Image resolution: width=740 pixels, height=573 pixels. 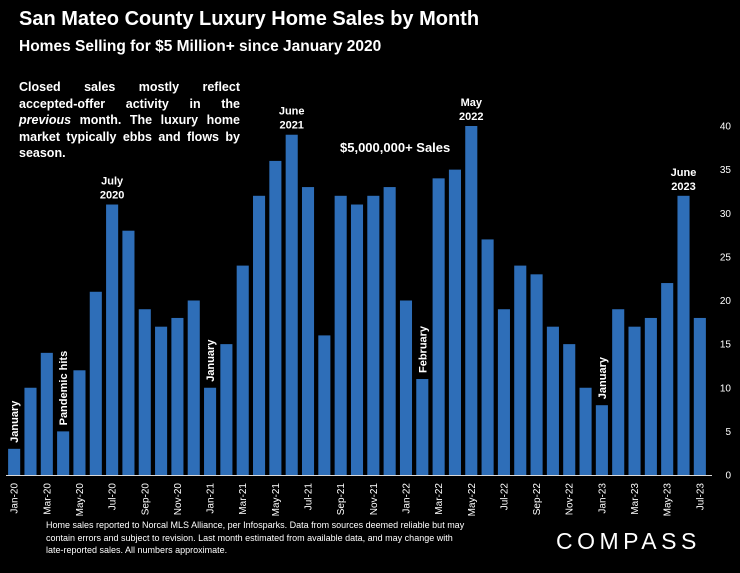 I want to click on x-tick-label: Mar-20, so click(x=47, y=499).